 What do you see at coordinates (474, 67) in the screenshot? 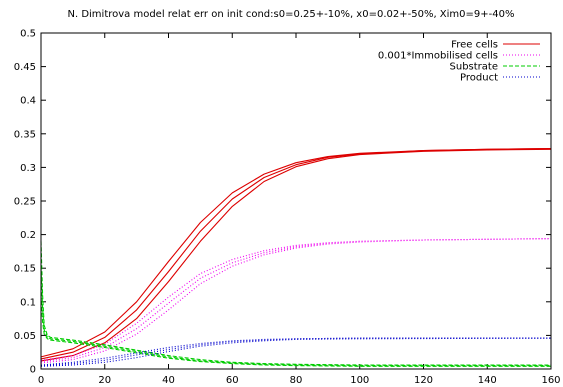
I see `legend-label: Substrate` at bounding box center [474, 67].